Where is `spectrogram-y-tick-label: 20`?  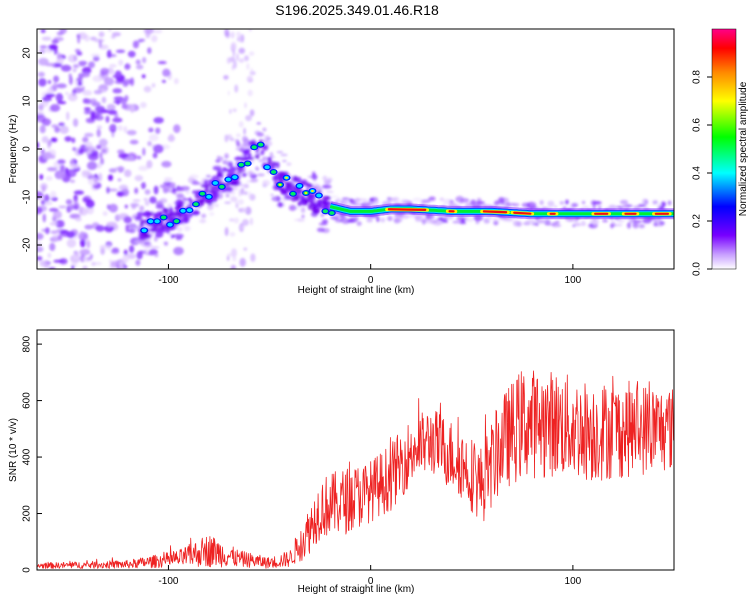
spectrogram-y-tick-label: 20 is located at coordinates (27, 53).